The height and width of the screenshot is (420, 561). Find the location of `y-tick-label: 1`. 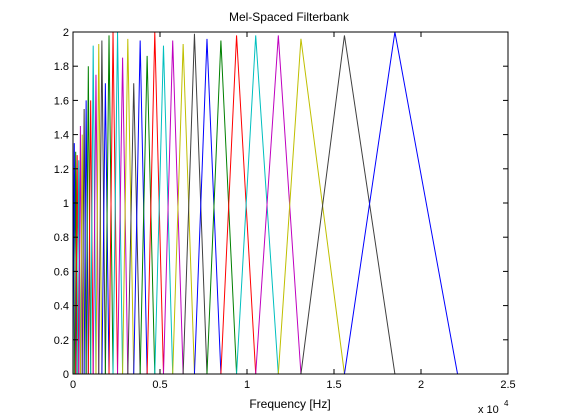

y-tick-label: 1 is located at coordinates (66, 204).